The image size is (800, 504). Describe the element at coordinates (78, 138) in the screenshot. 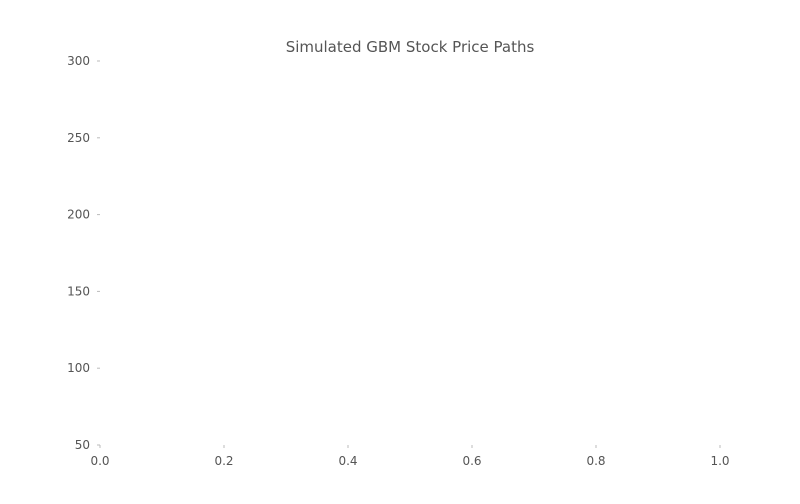

I see `y-tick-label: 250` at that location.